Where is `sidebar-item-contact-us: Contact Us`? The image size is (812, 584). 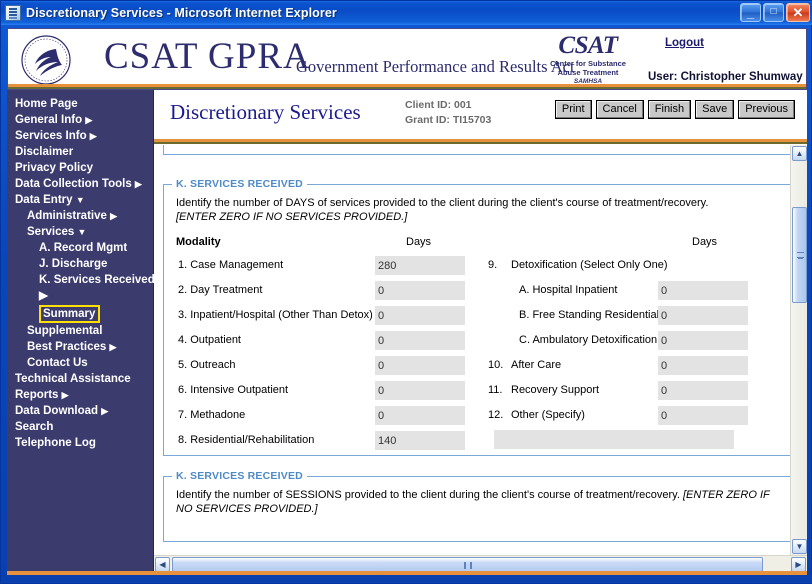 sidebar-item-contact-us: Contact Us is located at coordinates (80, 363).